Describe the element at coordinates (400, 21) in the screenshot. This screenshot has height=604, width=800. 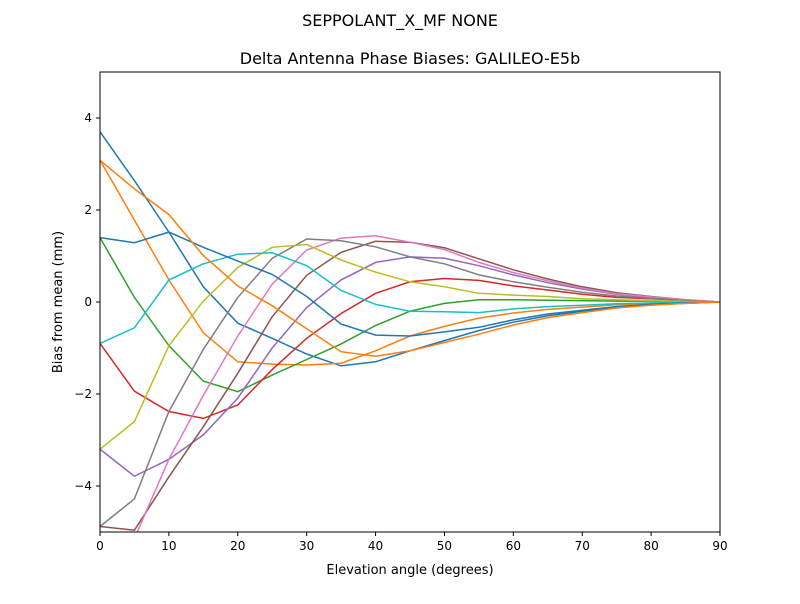
I see `figure-title: SEPPOLANT_X_MF NONE` at that location.